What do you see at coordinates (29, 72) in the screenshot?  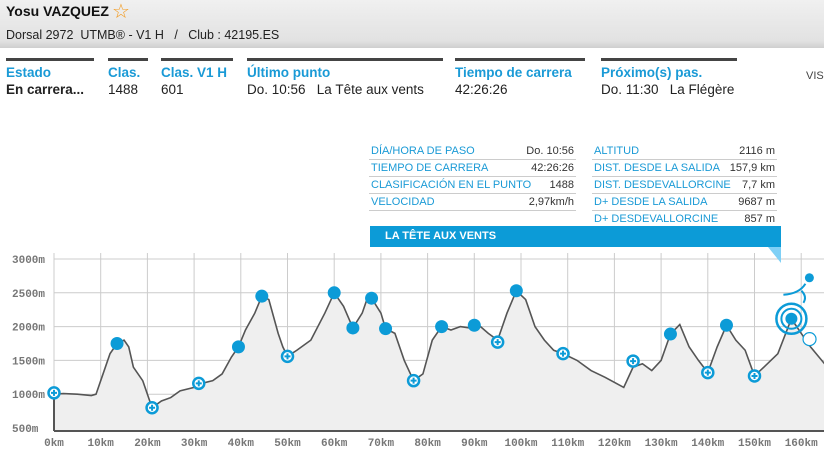 I see `summary-label: Estado` at bounding box center [29, 72].